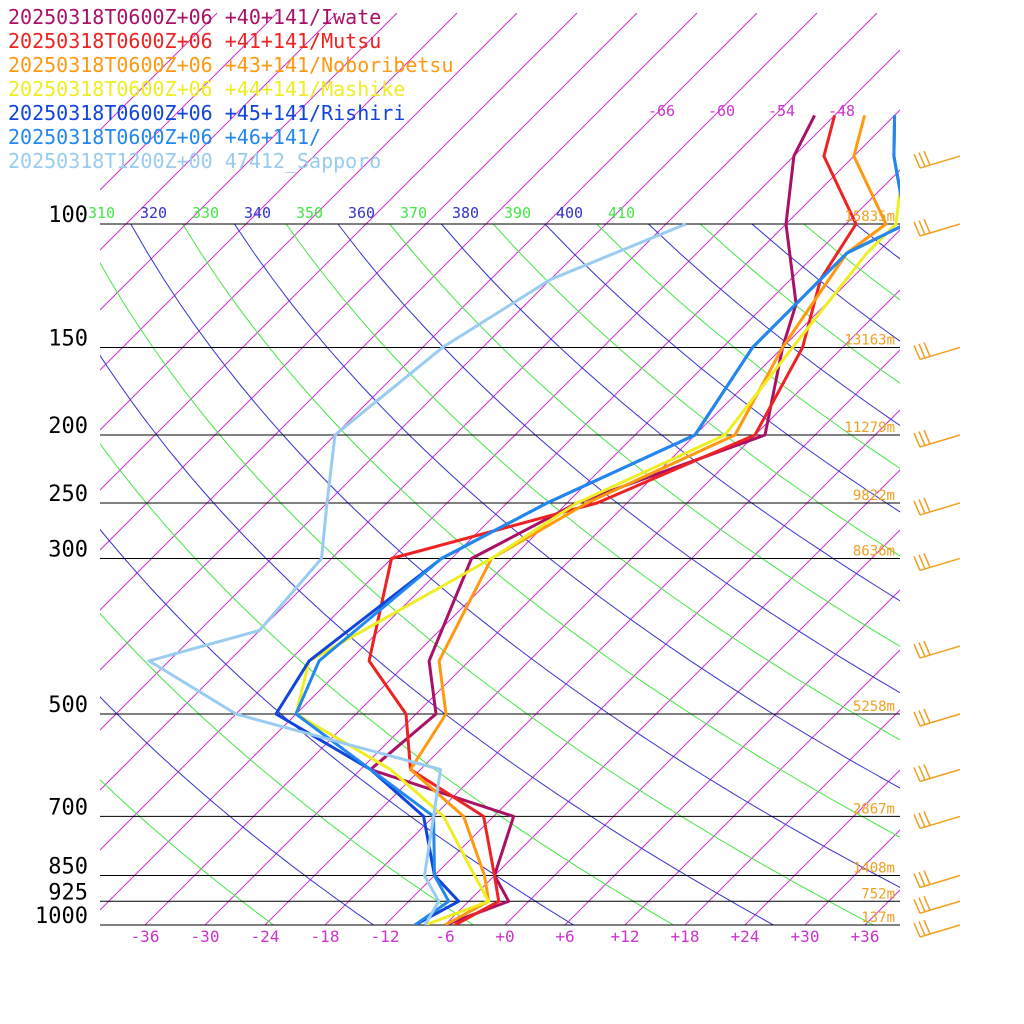  What do you see at coordinates (745, 936) in the screenshot?
I see `temperature-tick-label: +24` at bounding box center [745, 936].